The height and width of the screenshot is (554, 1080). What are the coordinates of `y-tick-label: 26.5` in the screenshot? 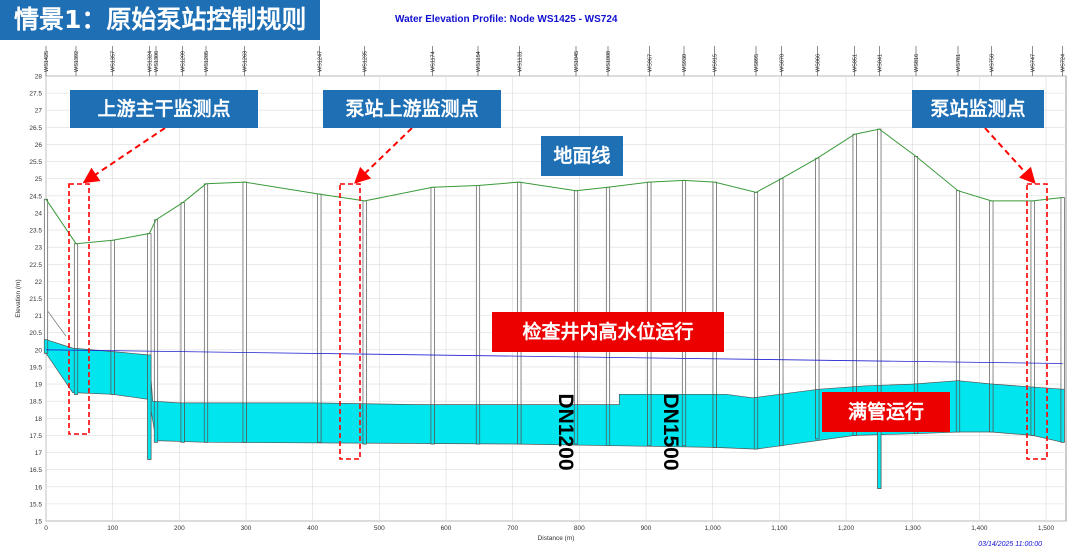 It's located at (35, 128).